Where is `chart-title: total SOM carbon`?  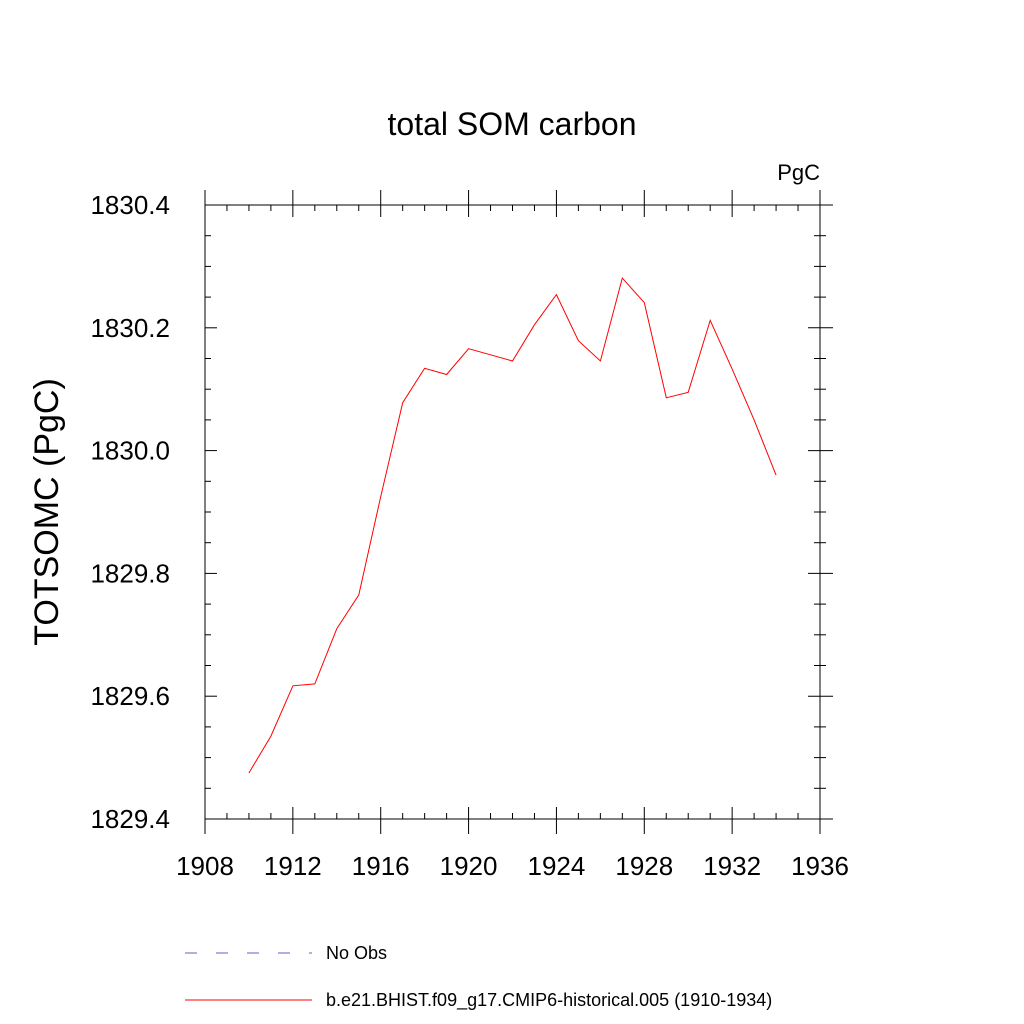 chart-title: total SOM carbon is located at coordinates (512, 124).